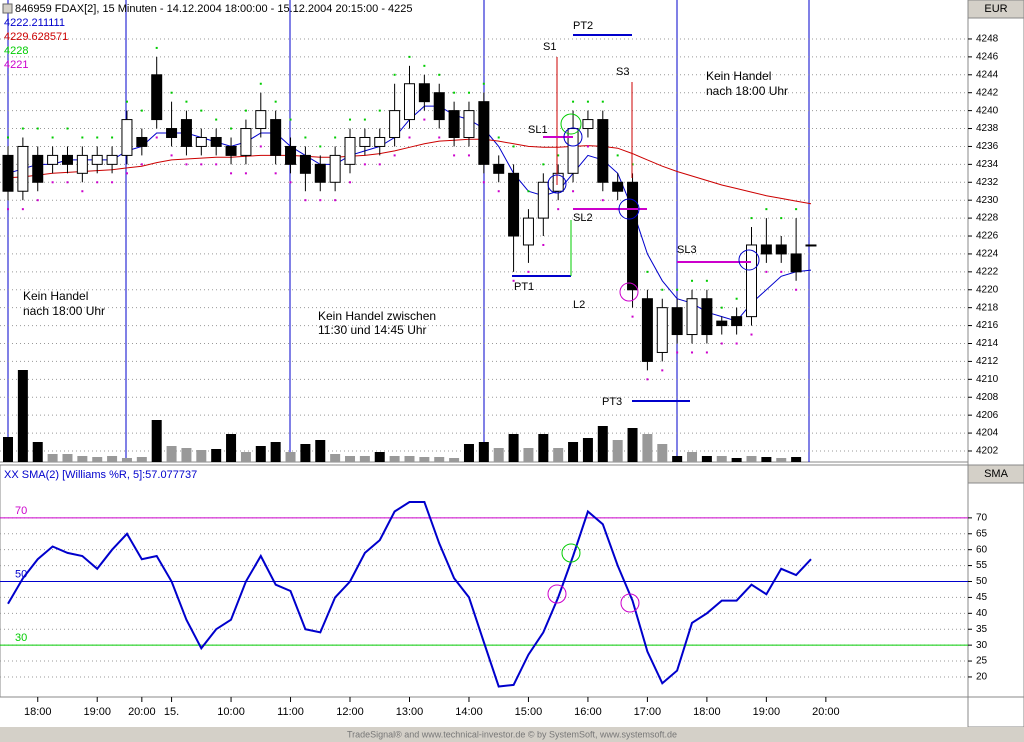 This screenshot has width=1024, height=742. I want to click on y-tick-label: 4224, so click(987, 254).